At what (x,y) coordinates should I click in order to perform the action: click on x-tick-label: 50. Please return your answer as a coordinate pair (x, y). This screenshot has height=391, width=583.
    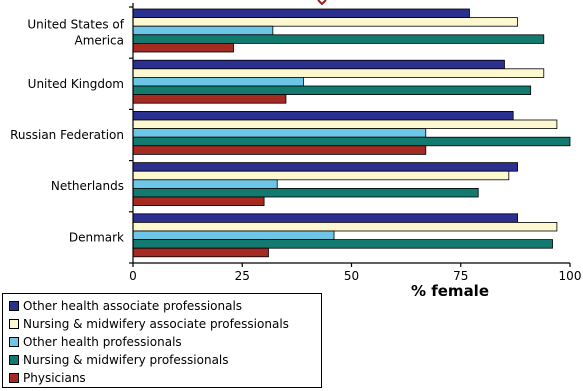
    Looking at the image, I should click on (351, 276).